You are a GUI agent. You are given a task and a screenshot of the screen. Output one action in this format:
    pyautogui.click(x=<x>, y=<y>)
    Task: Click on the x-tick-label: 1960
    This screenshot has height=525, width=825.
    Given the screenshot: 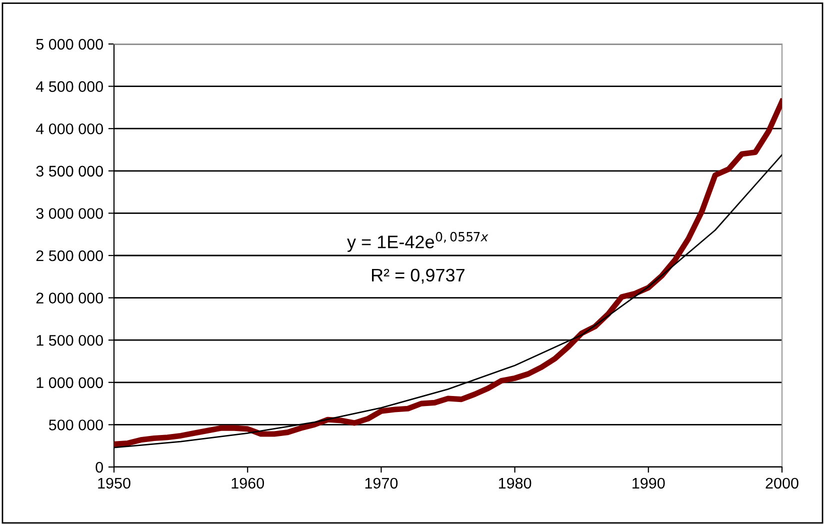 What is the action you would take?
    pyautogui.click(x=248, y=483)
    